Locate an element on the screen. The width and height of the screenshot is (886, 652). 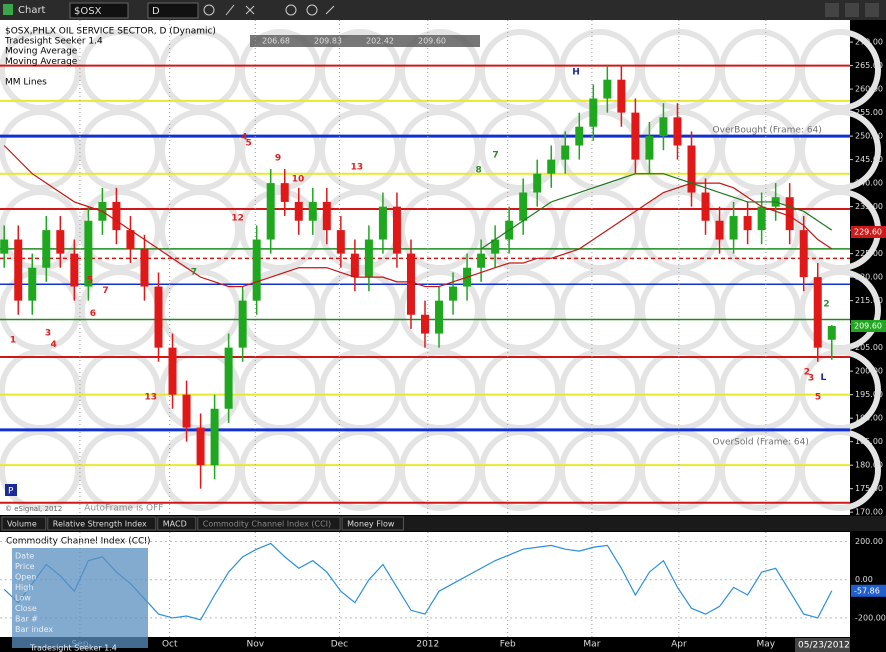
tab-label: Volume is located at coordinates (22, 524).